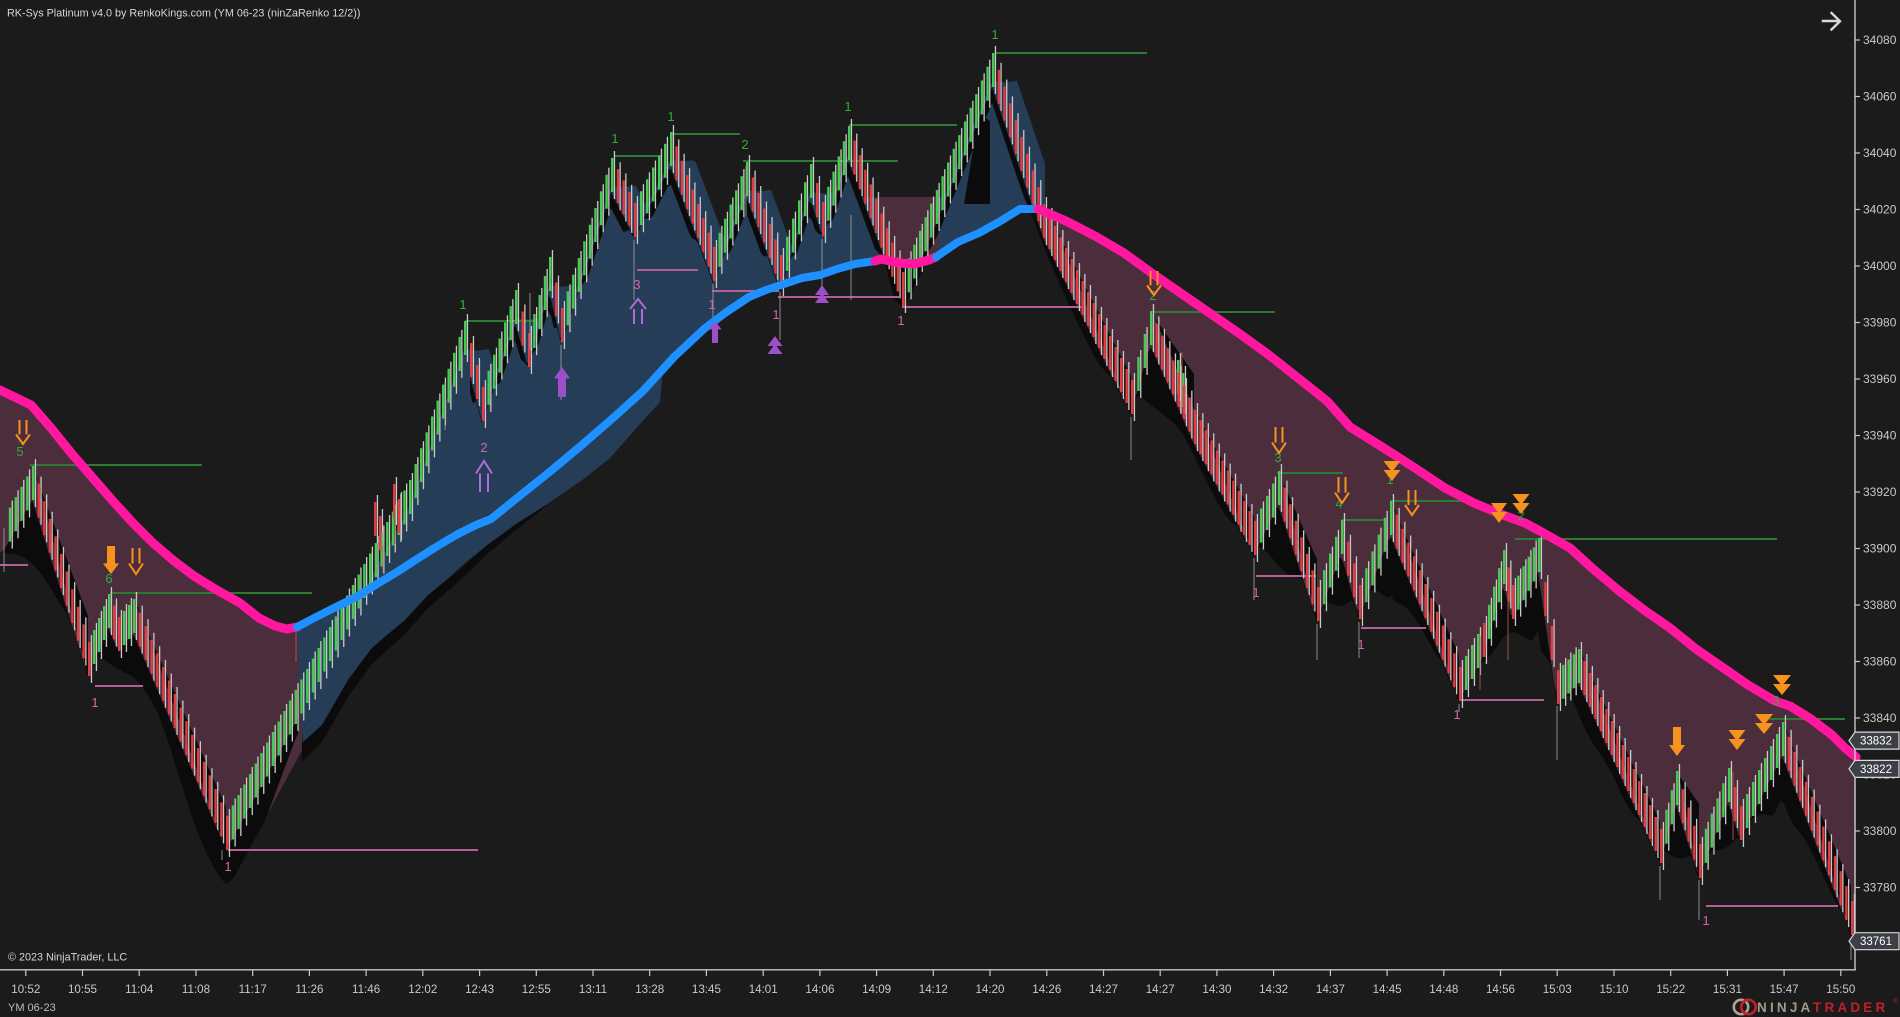 This screenshot has width=1900, height=1017. What do you see at coordinates (536, 989) in the screenshot?
I see `svg-text: 12:55` at bounding box center [536, 989].